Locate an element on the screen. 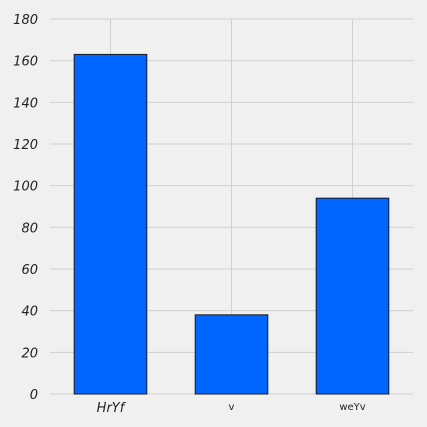  y-tick-label: 80 is located at coordinates (29, 228).